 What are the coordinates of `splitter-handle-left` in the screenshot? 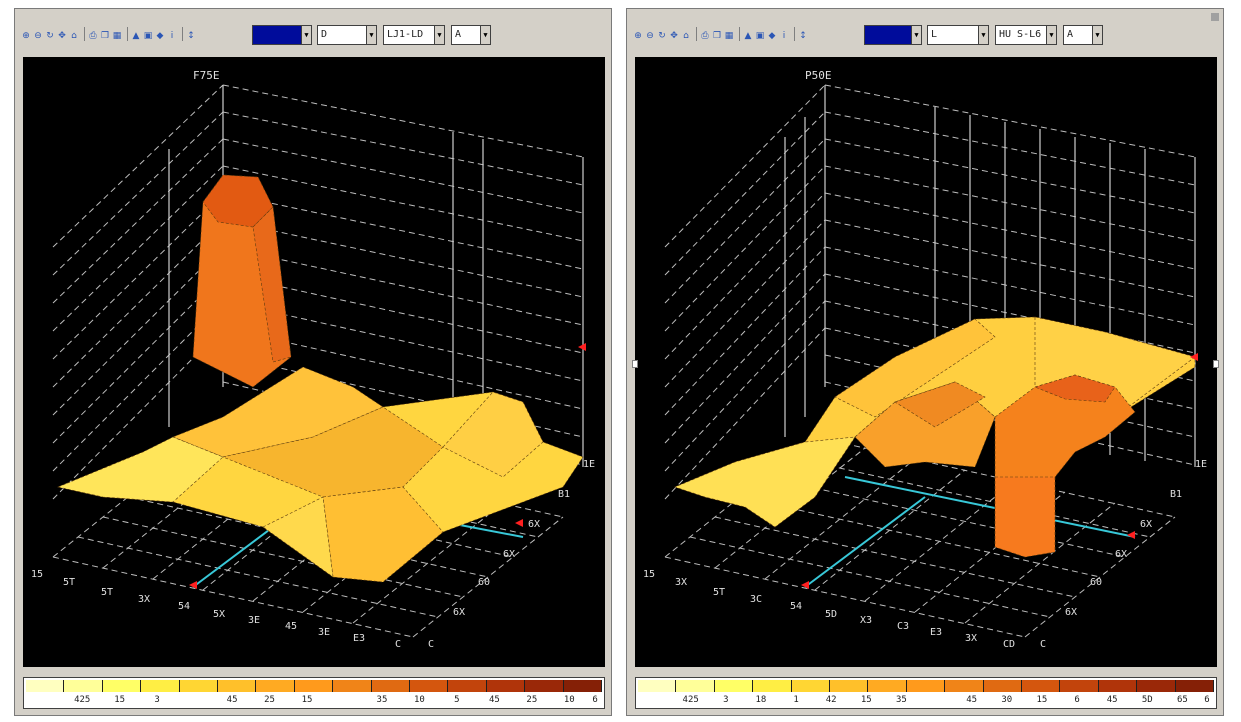 It's located at (635, 364).